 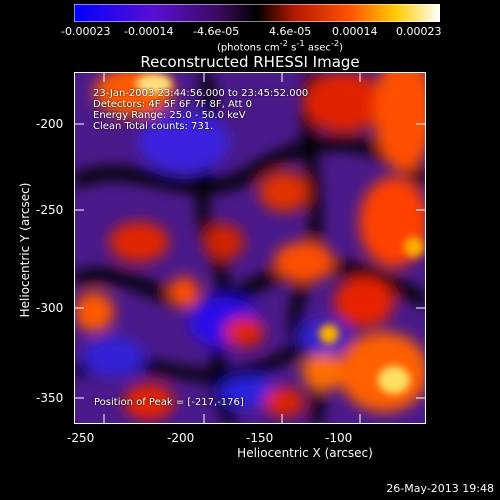 I want to click on colorbar-tick-2: -0.00014, so click(x=149, y=31).